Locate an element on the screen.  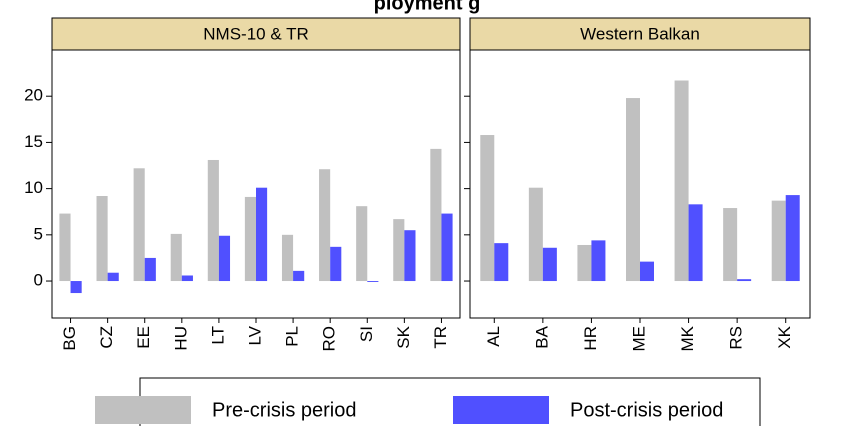
x-tick-label: AL is located at coordinates (493, 336).